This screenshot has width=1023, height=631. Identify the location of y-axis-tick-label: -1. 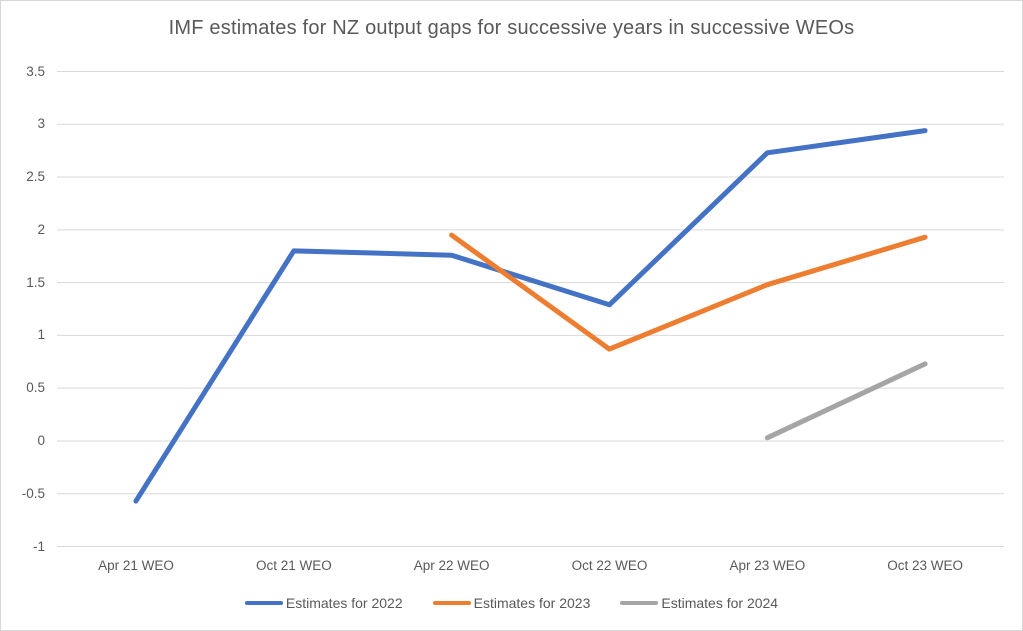
(38, 546).